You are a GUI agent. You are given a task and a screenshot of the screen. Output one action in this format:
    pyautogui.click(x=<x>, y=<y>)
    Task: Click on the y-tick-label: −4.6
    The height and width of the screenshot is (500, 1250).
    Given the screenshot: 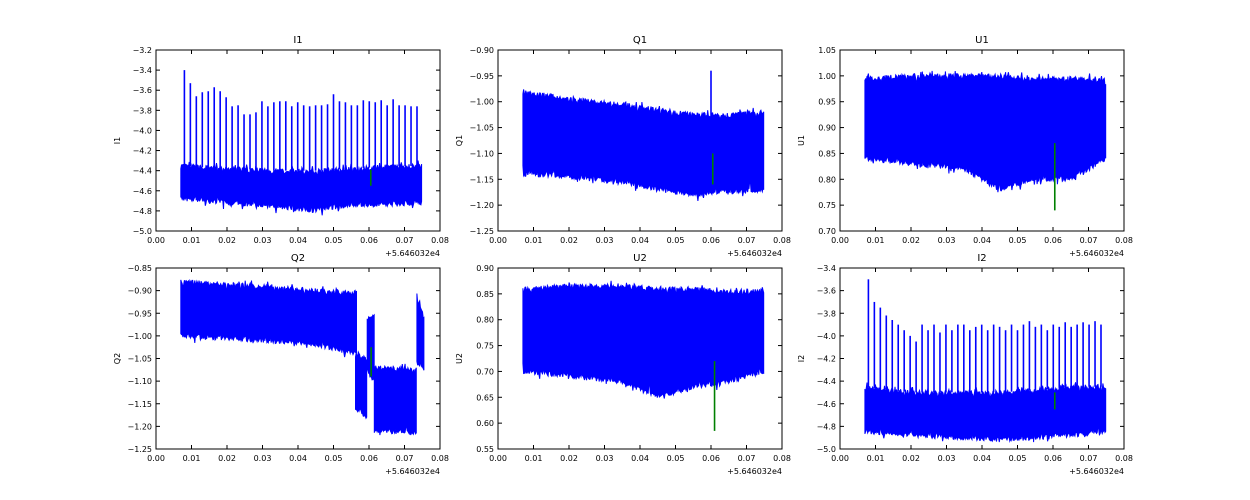 What is the action you would take?
    pyautogui.click(x=142, y=191)
    